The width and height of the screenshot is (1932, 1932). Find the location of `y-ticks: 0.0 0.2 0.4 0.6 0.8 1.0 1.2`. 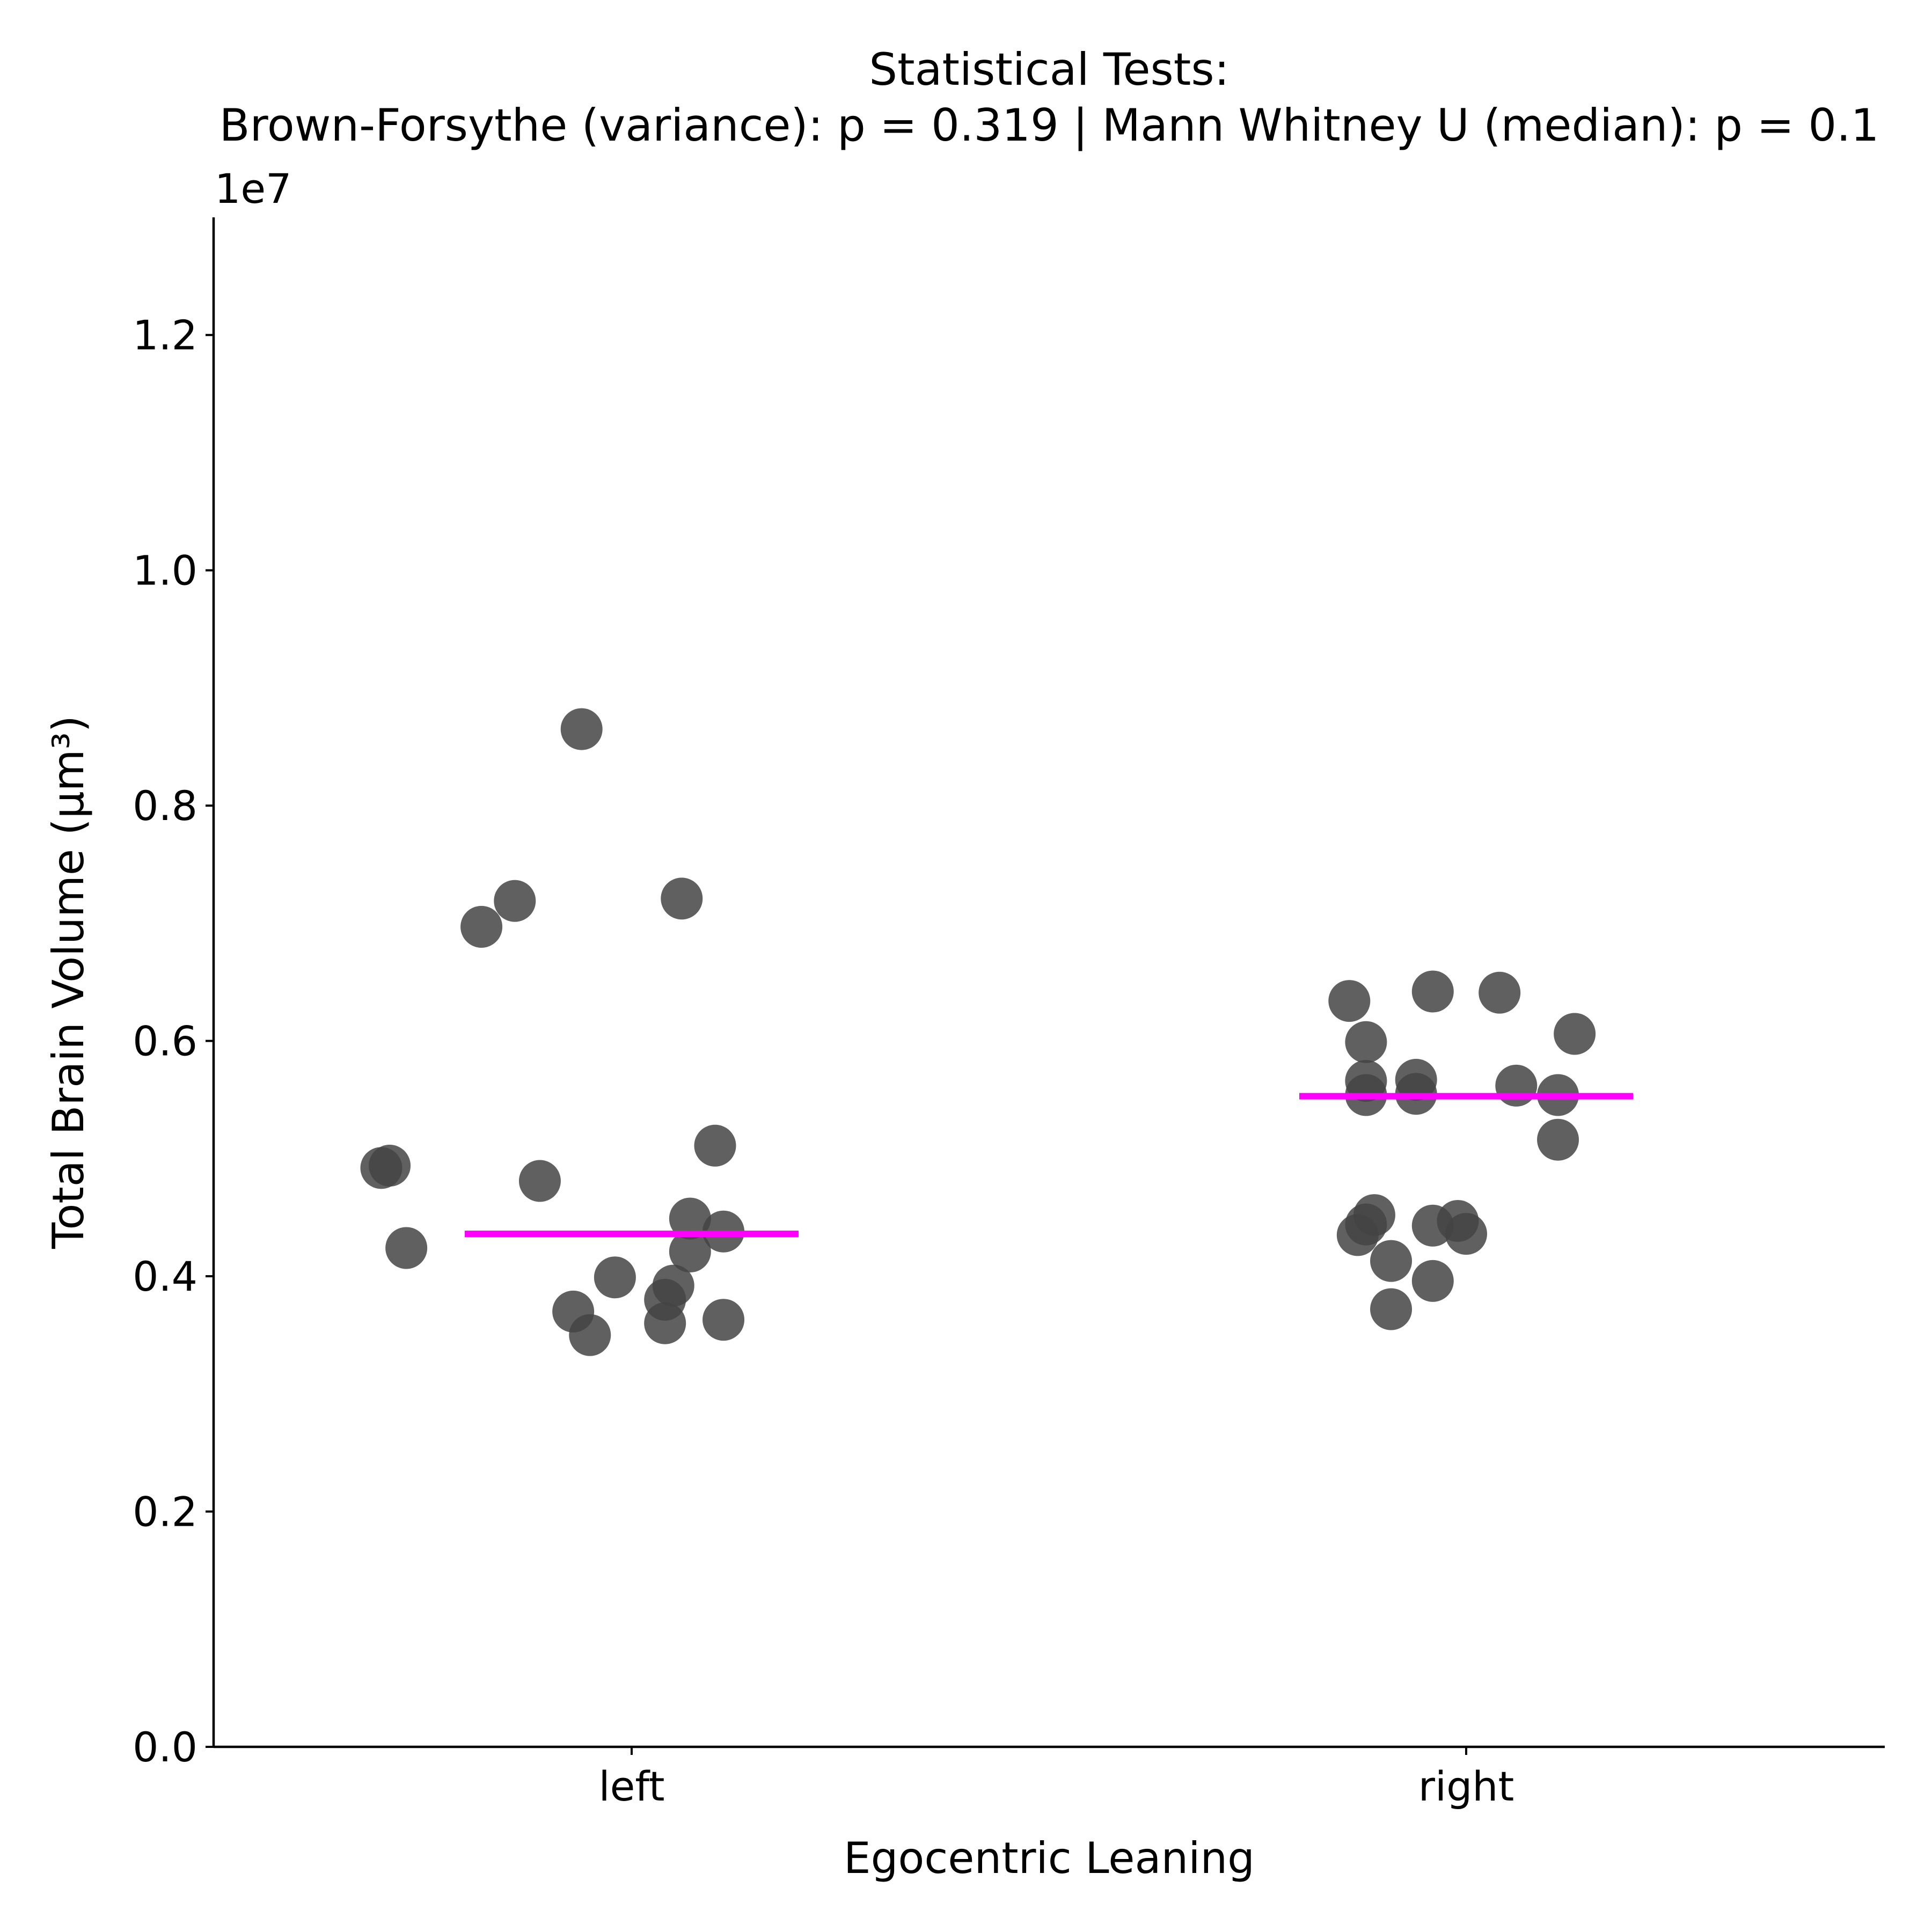

y-ticks: 0.0 0.2 0.4 0.6 0.8 1.0 1.2 is located at coordinates (173, 1041).